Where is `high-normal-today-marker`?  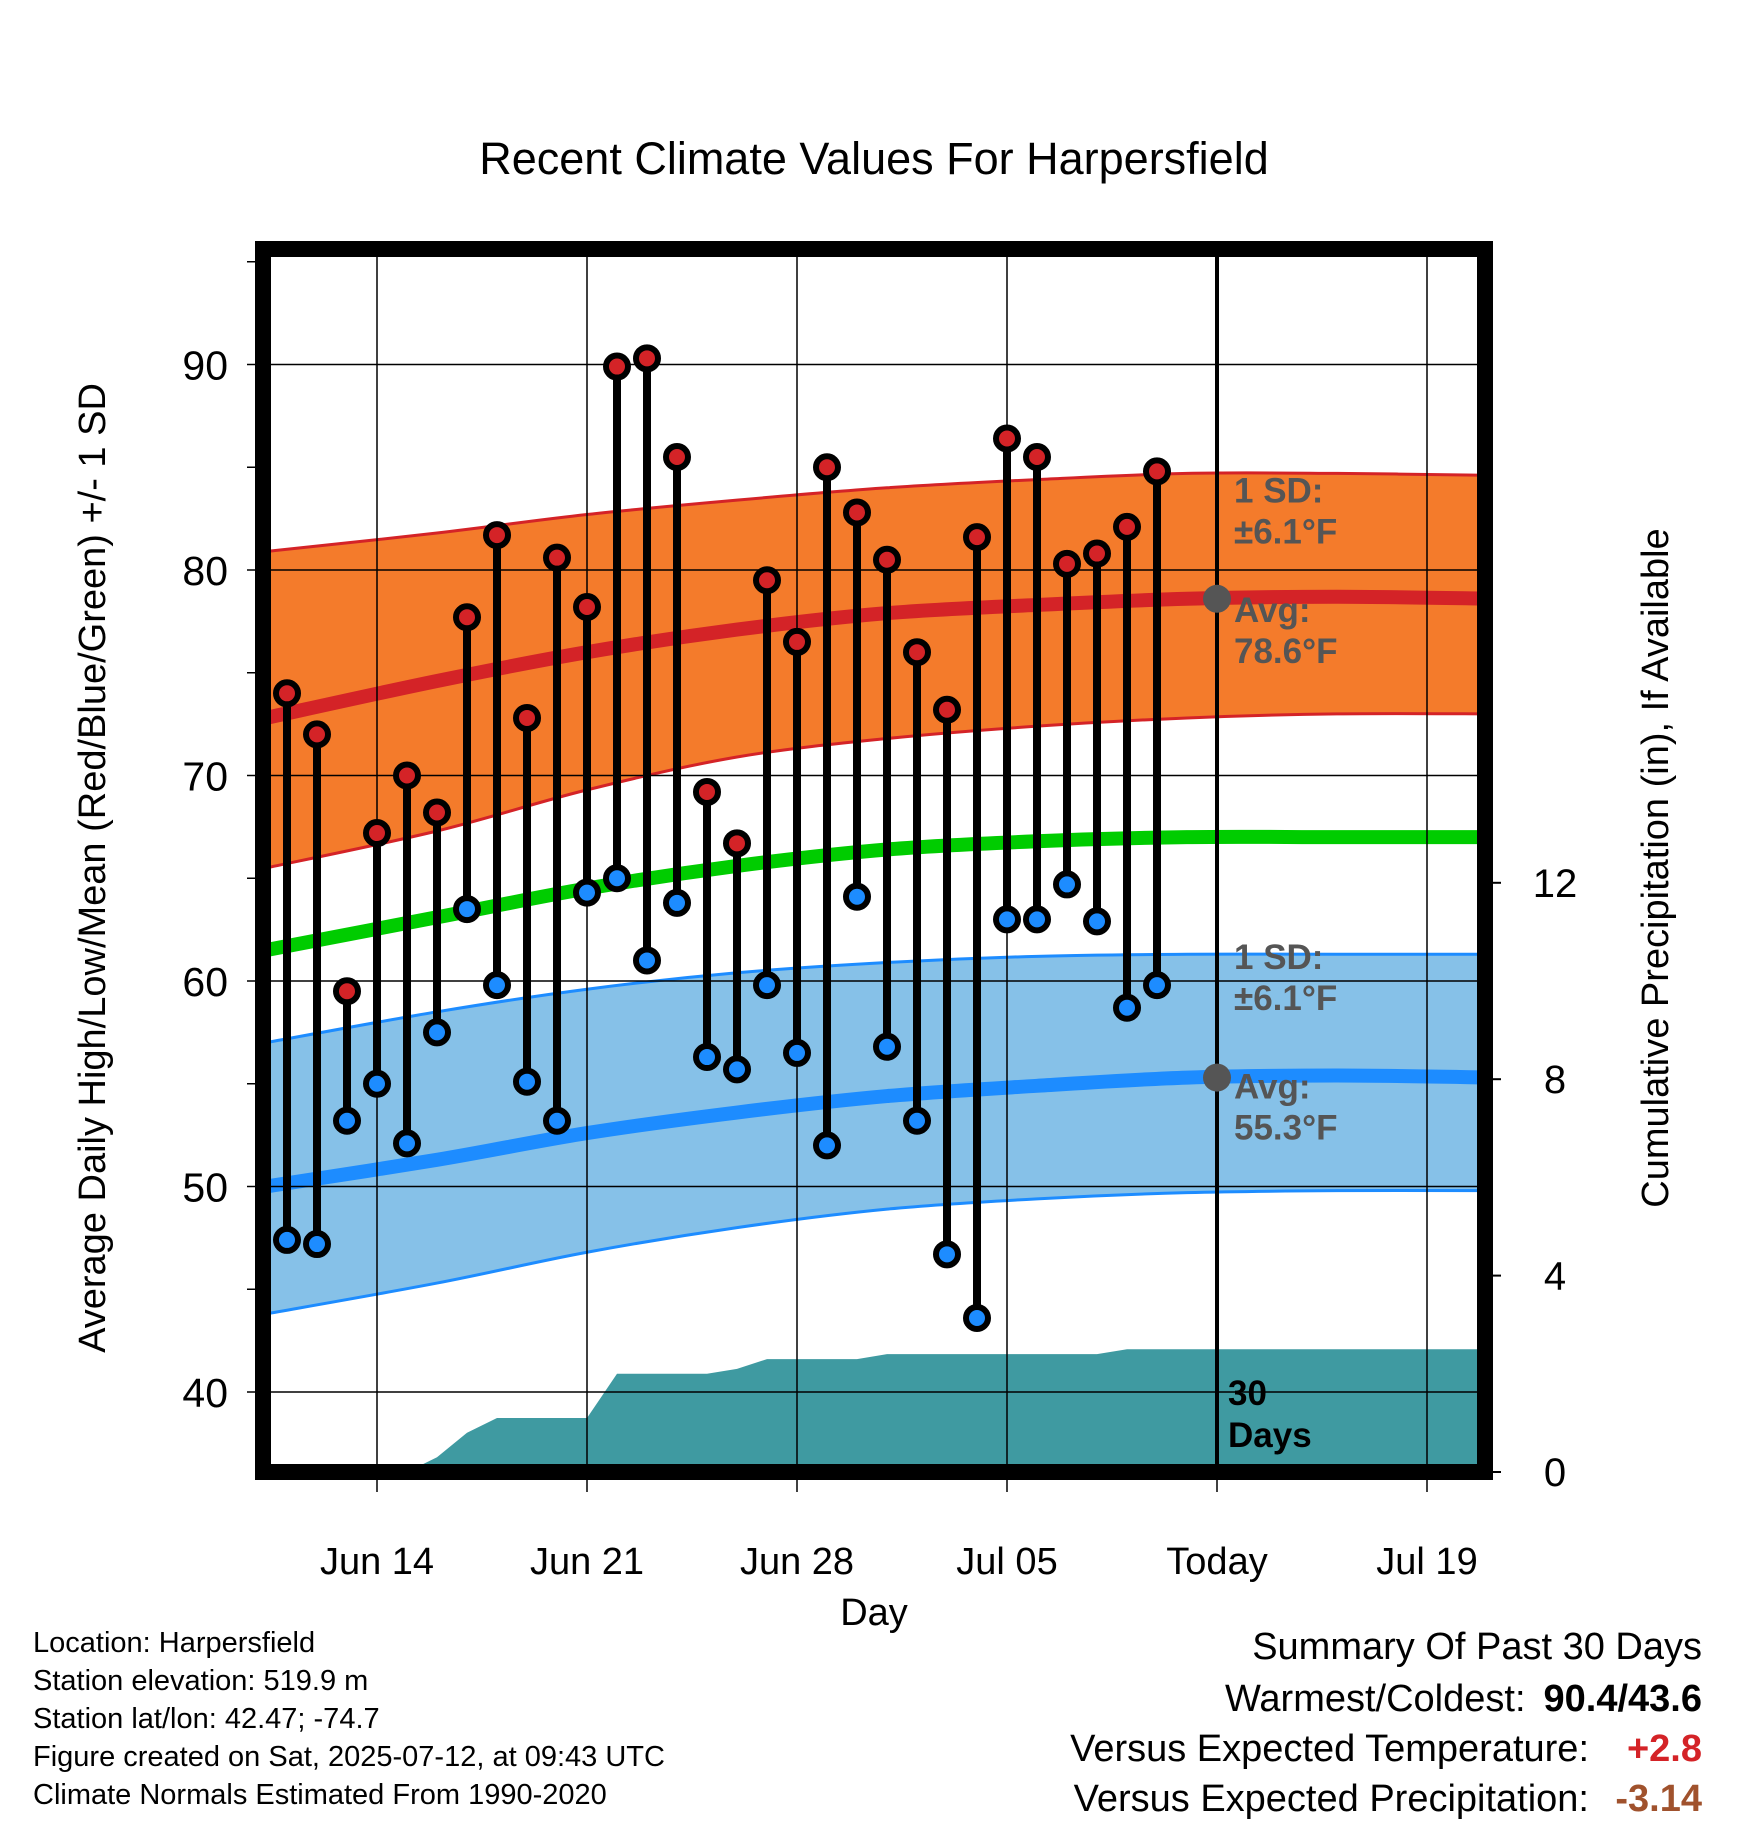
high-normal-today-marker is located at coordinates (1217, 598).